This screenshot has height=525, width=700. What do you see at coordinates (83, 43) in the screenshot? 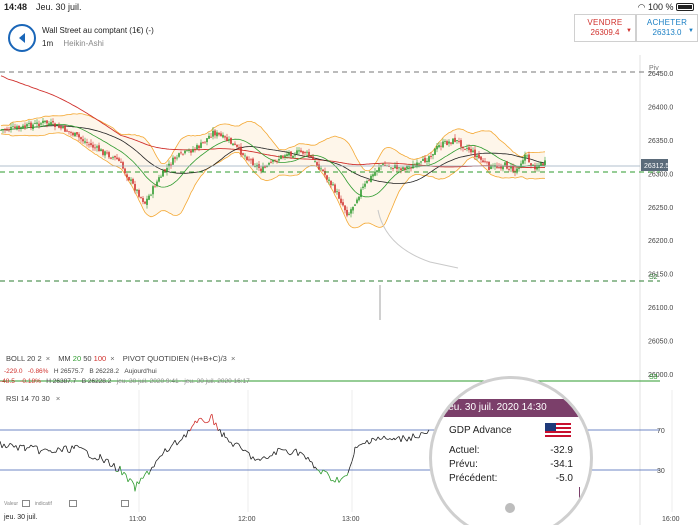
I see `chart-type-selector: Heikin-Ashi` at bounding box center [83, 43].